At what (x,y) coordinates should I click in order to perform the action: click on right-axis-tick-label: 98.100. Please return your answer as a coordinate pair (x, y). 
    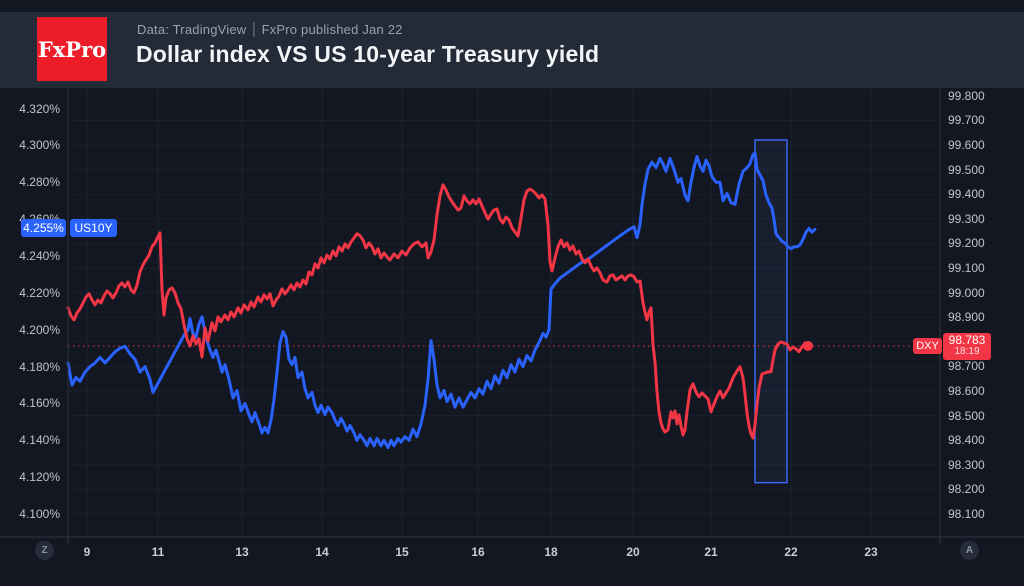
    Looking at the image, I should click on (966, 513).